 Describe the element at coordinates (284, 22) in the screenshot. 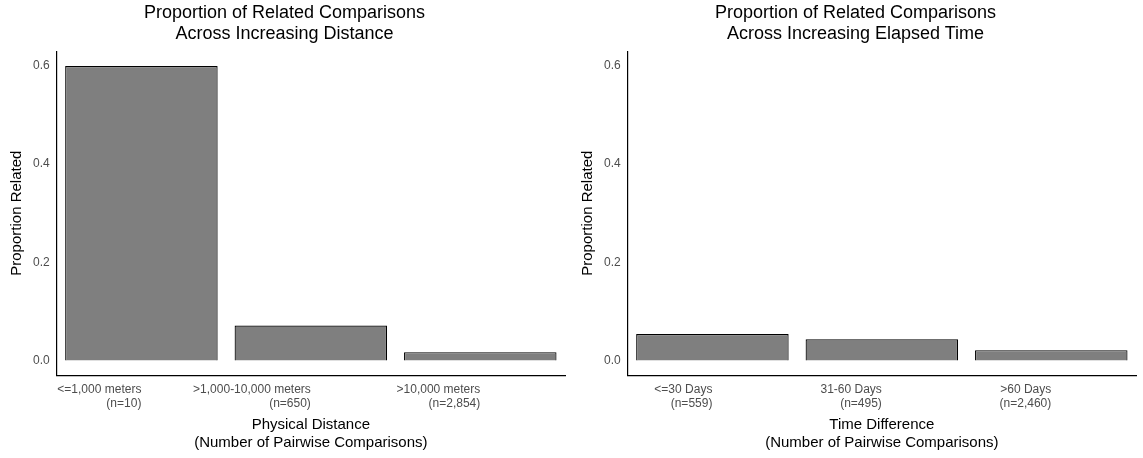

I see `chart-title: Proportion of Related Comparisons Across Increasing Distance` at that location.